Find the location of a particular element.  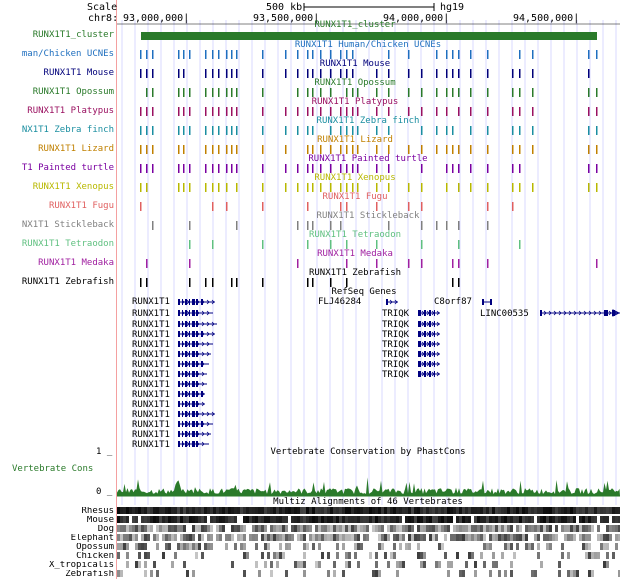

track-label-painted-turtle: T1 Painted turtle is located at coordinates (67, 168).